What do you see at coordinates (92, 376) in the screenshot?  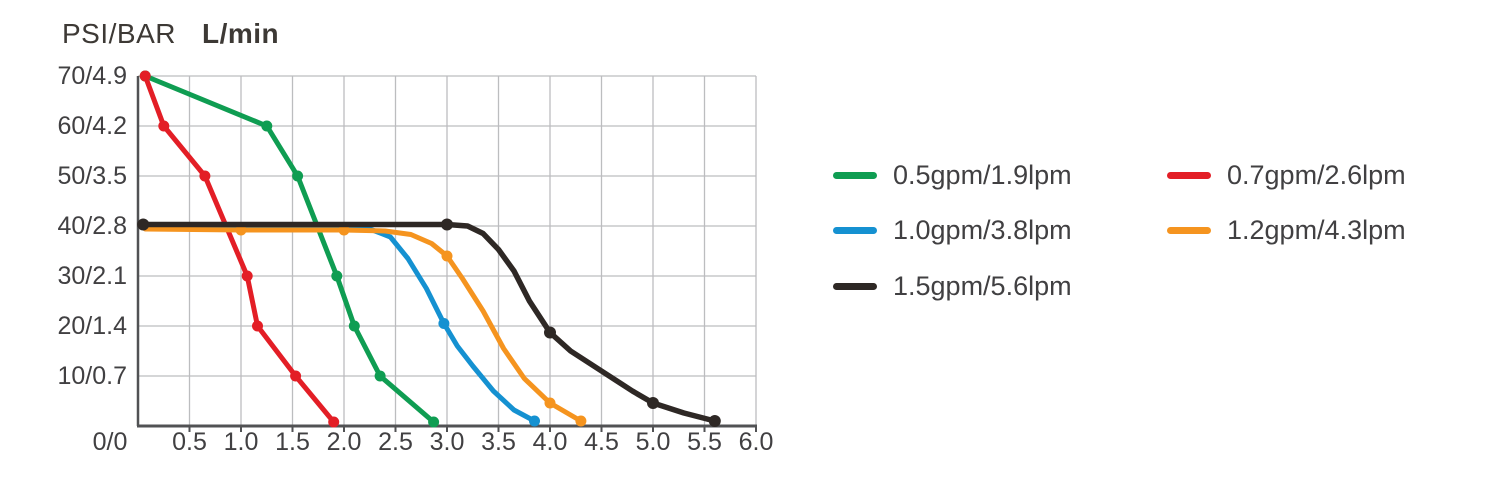 I see `y-axis-tick-label: 10/0.7` at bounding box center [92, 376].